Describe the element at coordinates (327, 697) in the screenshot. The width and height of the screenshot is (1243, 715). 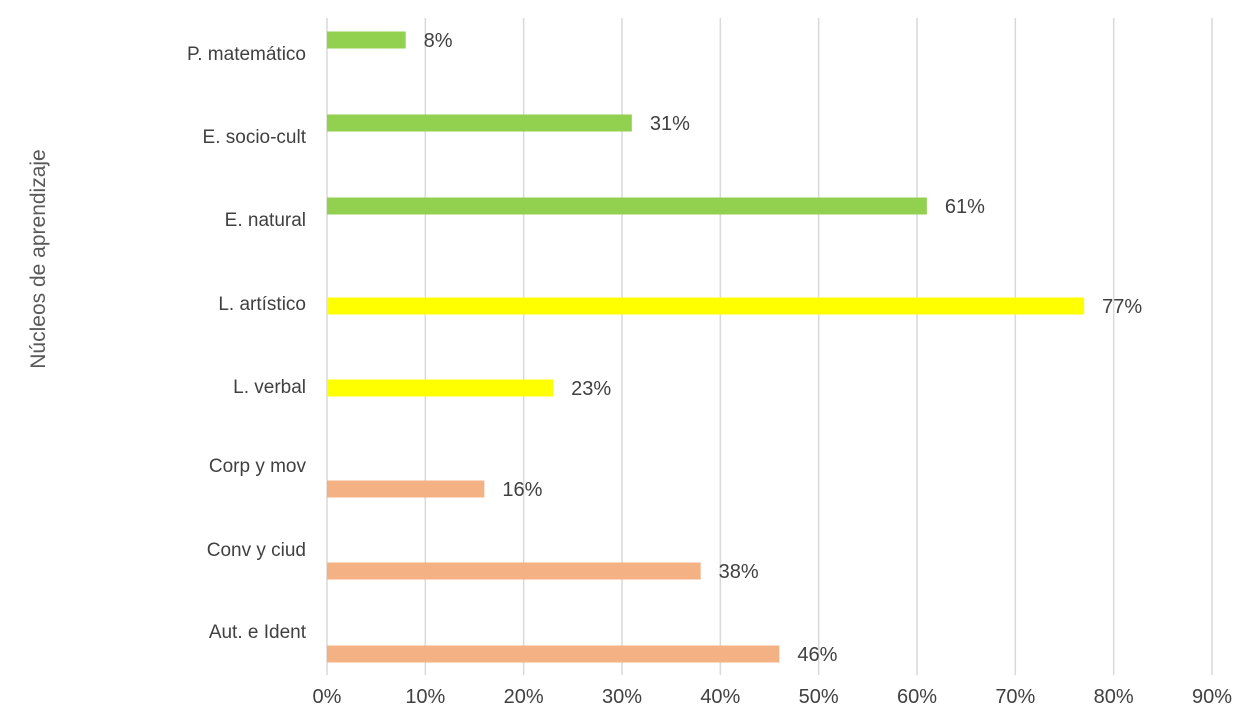
I see `x-tick-label: 0%` at that location.